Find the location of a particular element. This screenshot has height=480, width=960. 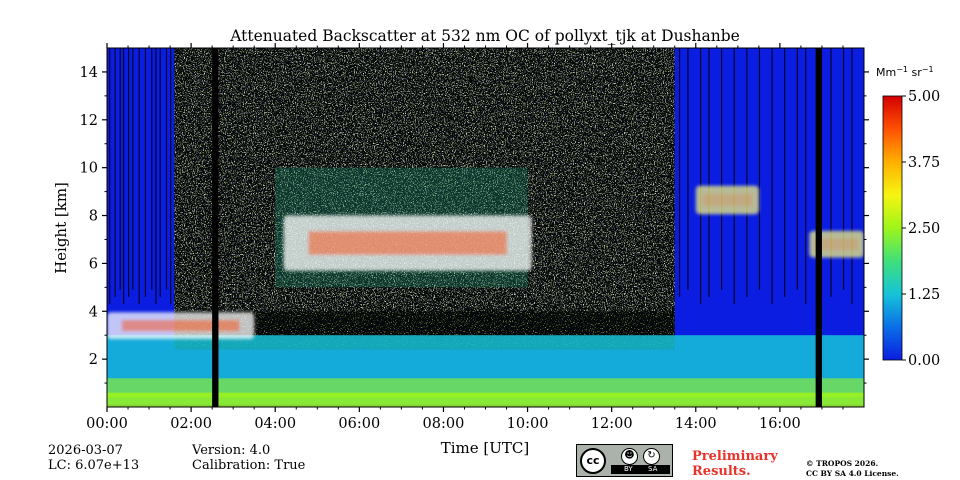

colorbar-tick-label: 3.75 is located at coordinates (924, 163).